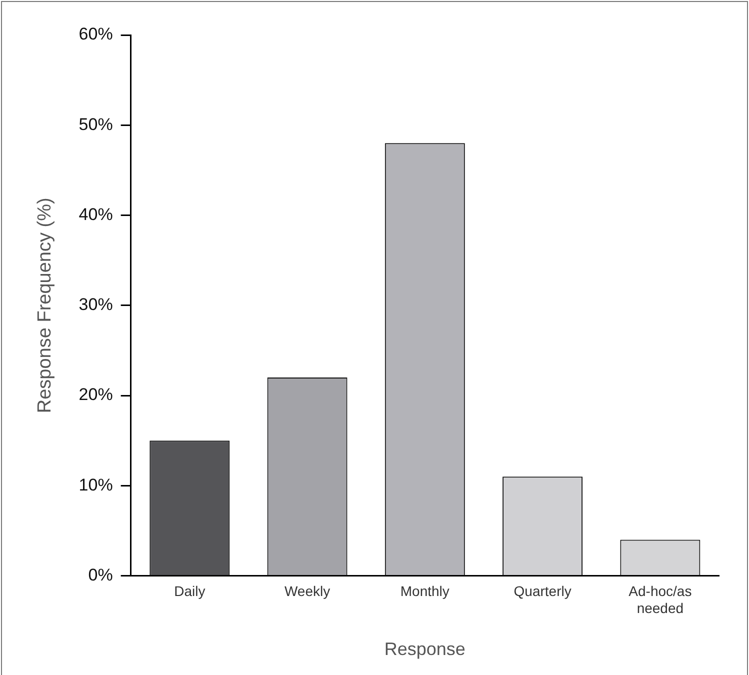  I want to click on y-axis-title: Response Frequency (%), so click(45, 306).